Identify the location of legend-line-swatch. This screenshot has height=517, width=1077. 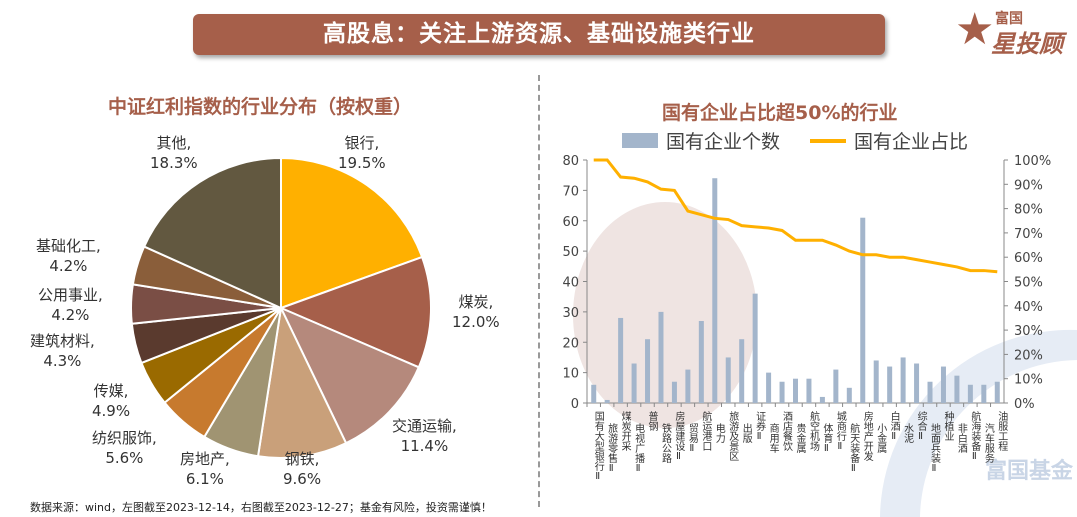
(828, 140).